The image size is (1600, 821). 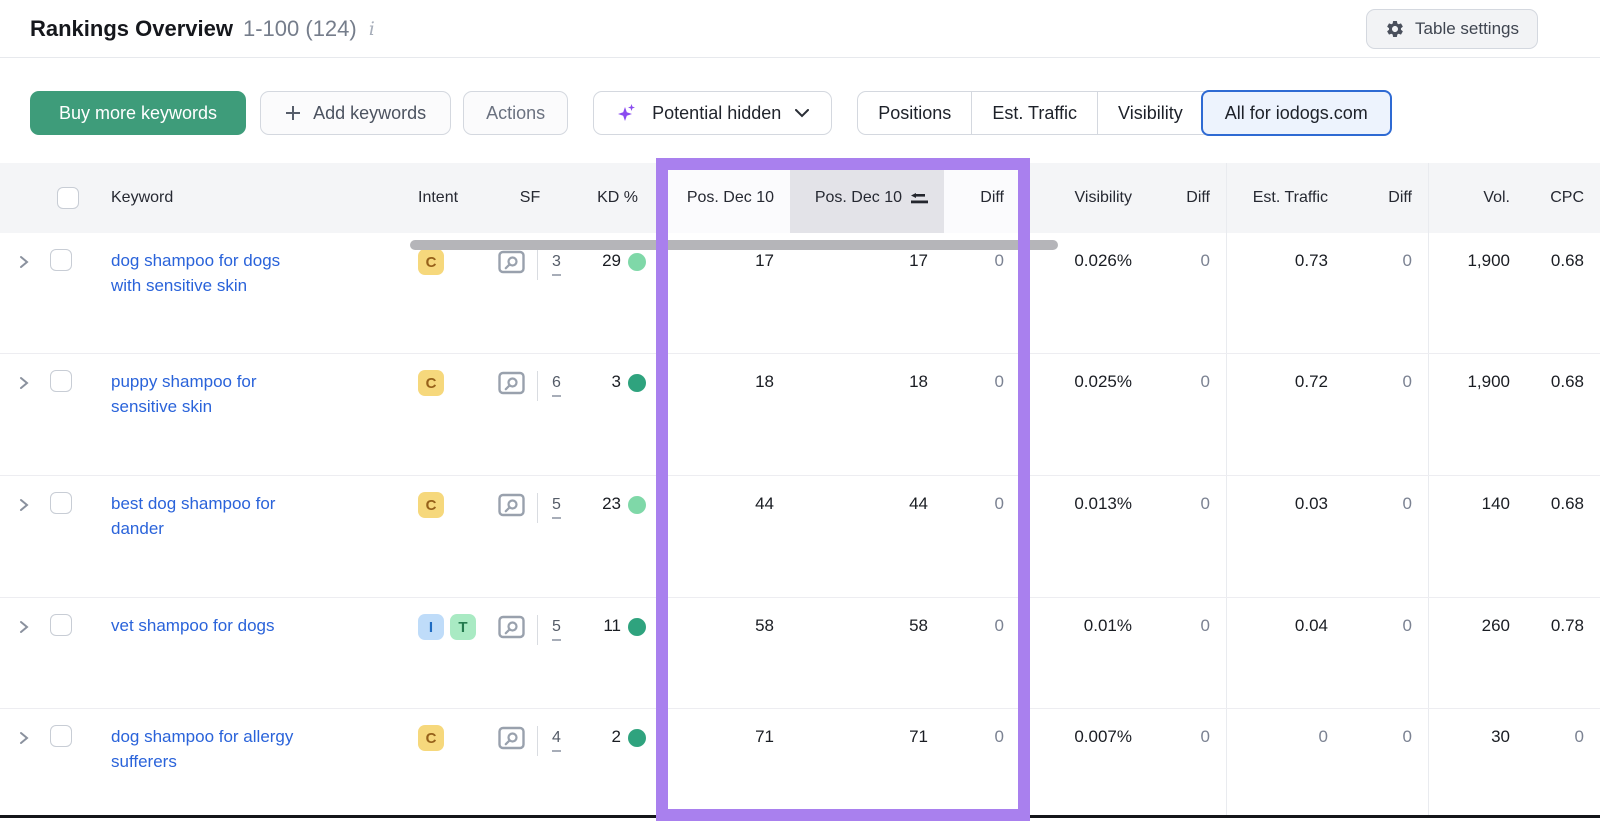 I want to click on kd-value: 11, so click(x=612, y=625).